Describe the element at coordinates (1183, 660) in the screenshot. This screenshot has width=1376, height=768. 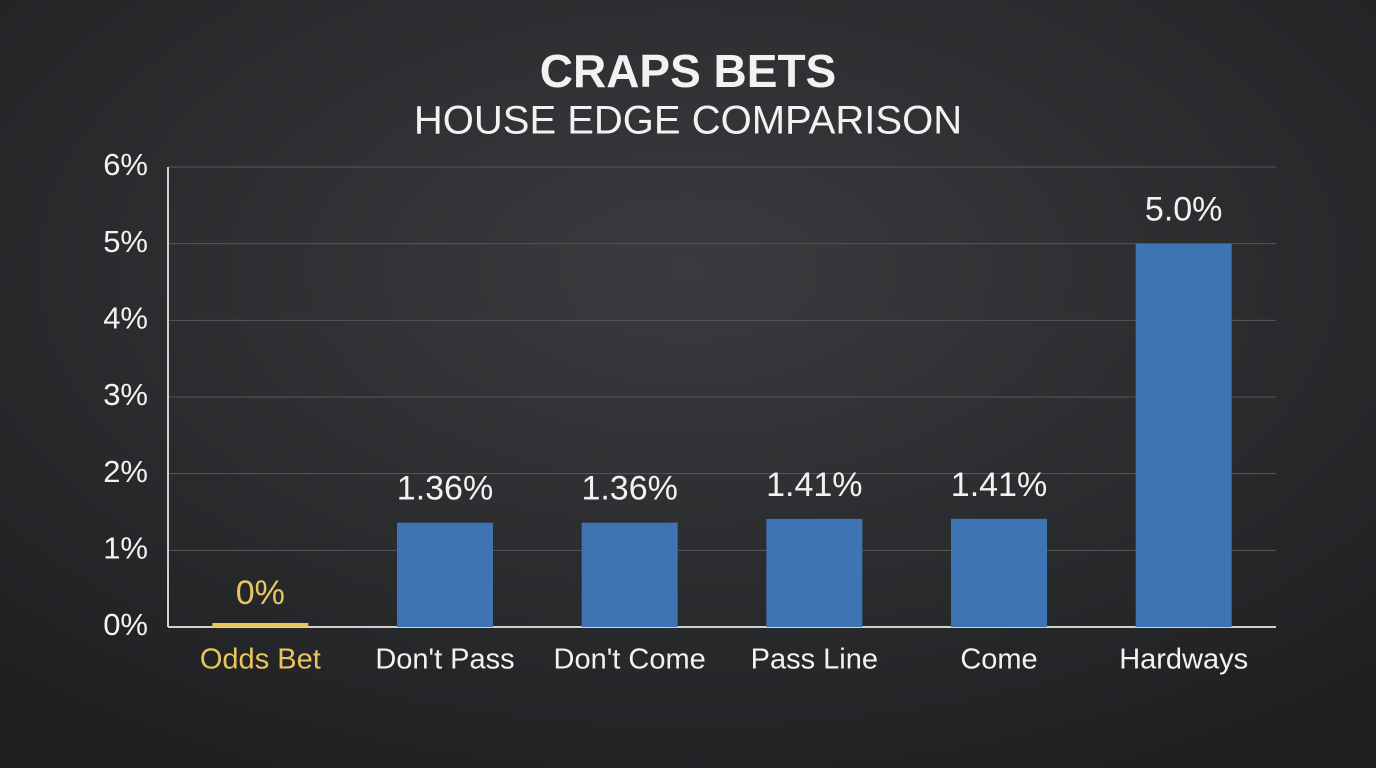
I see `x-tick-label: Hardways` at that location.